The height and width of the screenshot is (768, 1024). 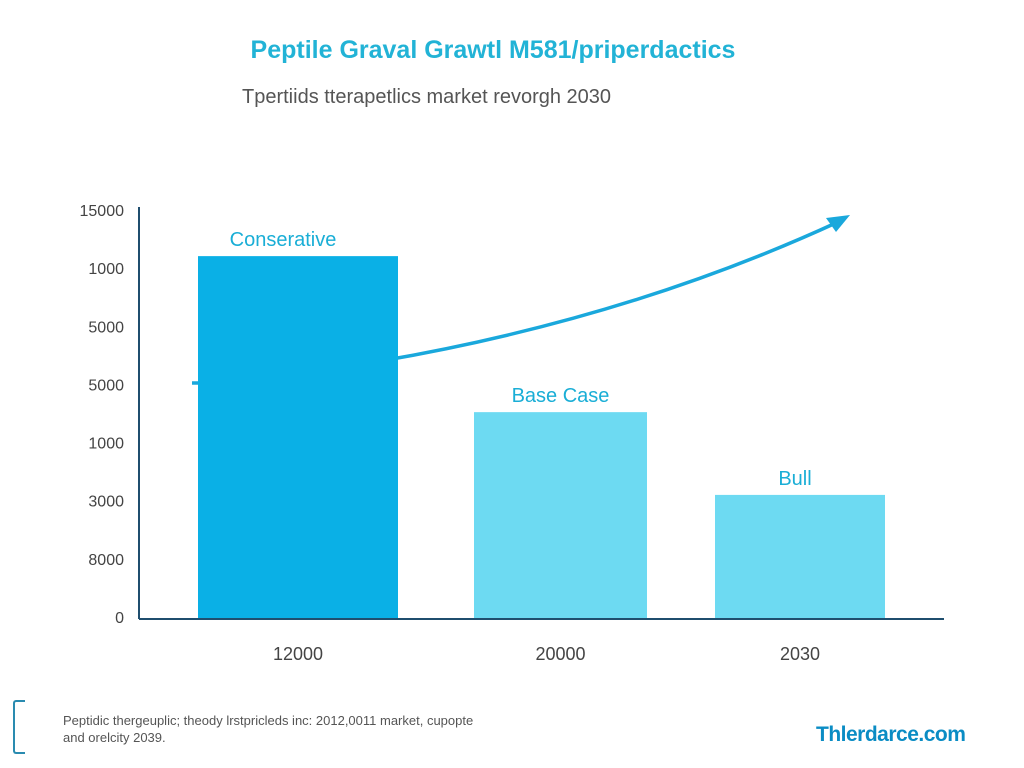 What do you see at coordinates (560, 654) in the screenshot?
I see `x-tick-label: 20000` at bounding box center [560, 654].